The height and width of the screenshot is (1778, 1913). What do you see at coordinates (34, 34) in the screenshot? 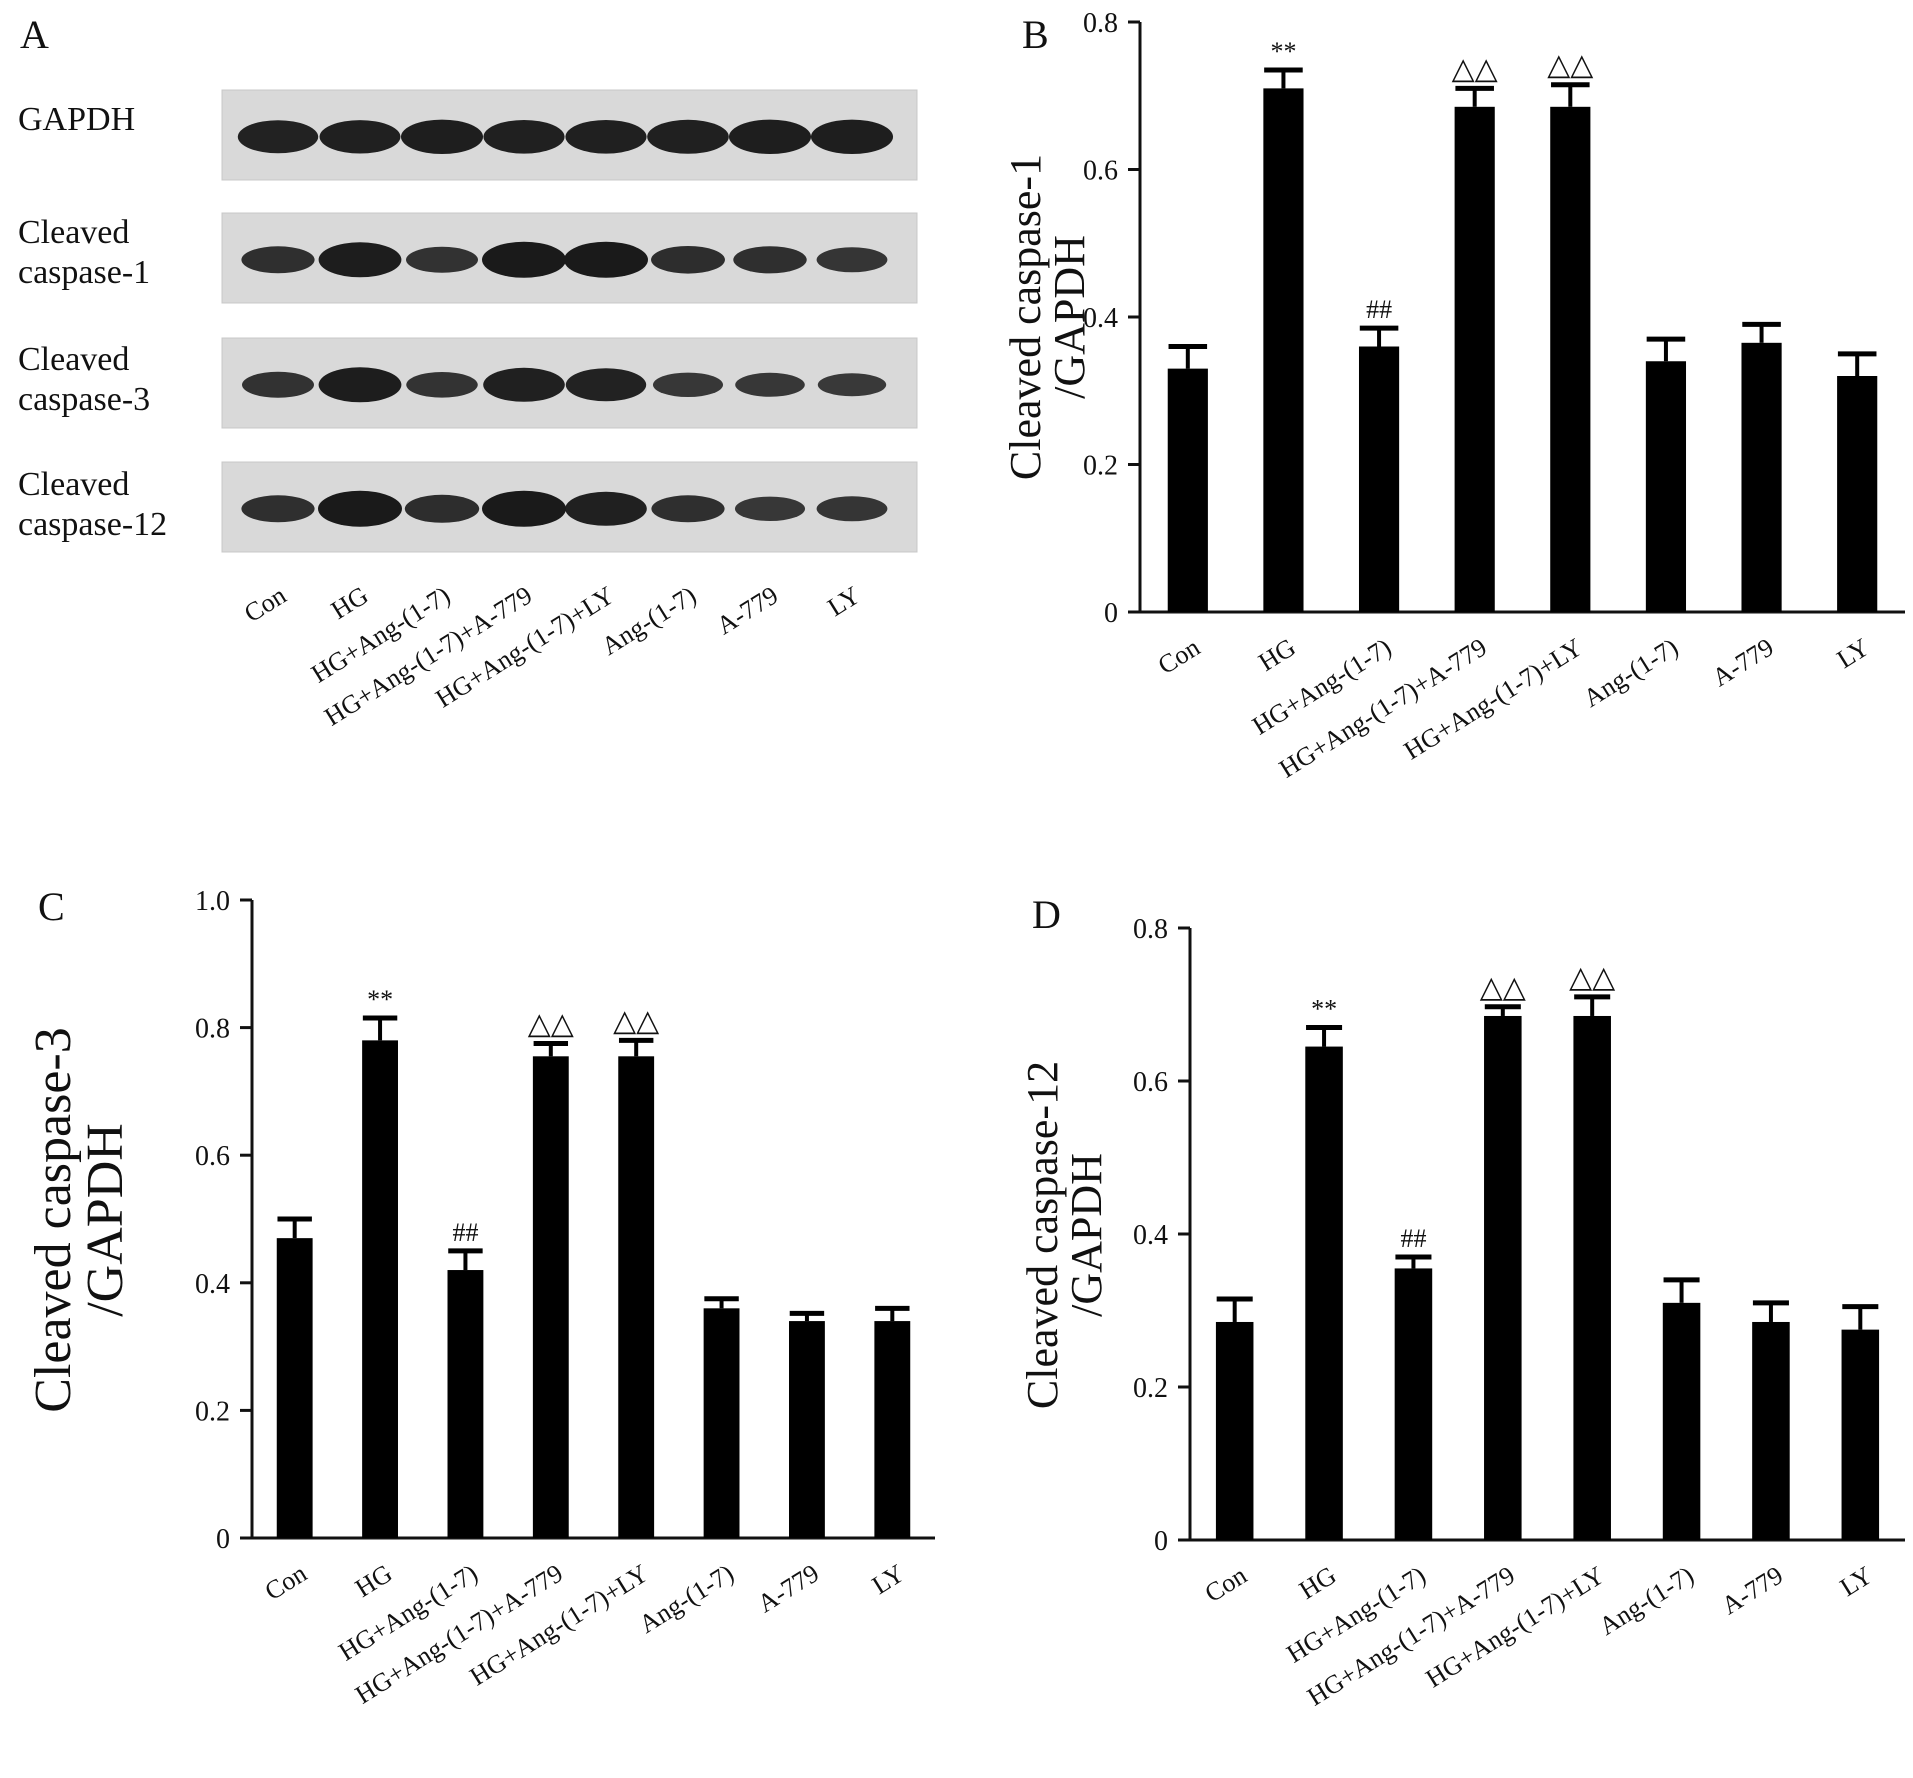
I see `panel-letter-a: A` at bounding box center [34, 34].